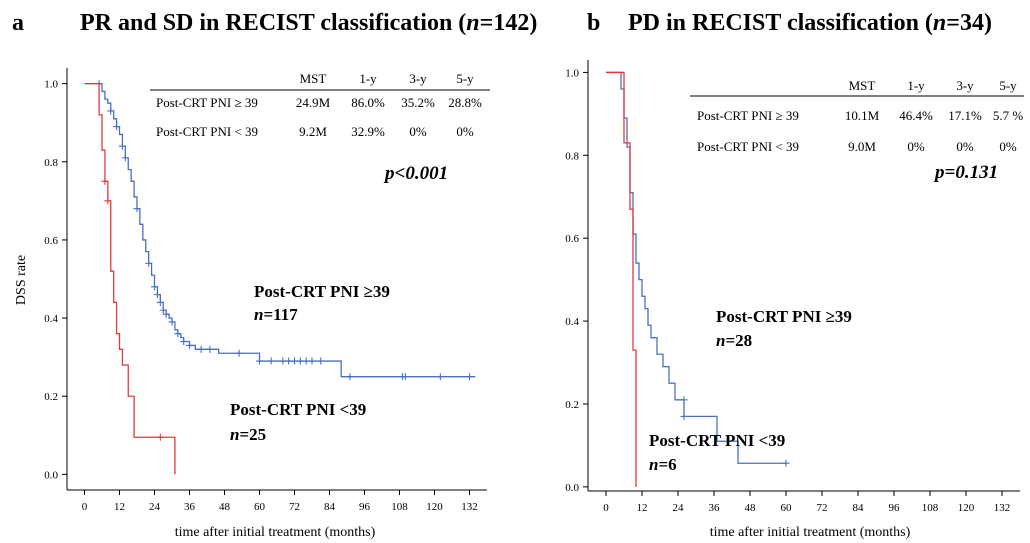 This screenshot has width=1030, height=543. I want to click on panel-a-y-tick-label: 0.4, so click(51, 319).